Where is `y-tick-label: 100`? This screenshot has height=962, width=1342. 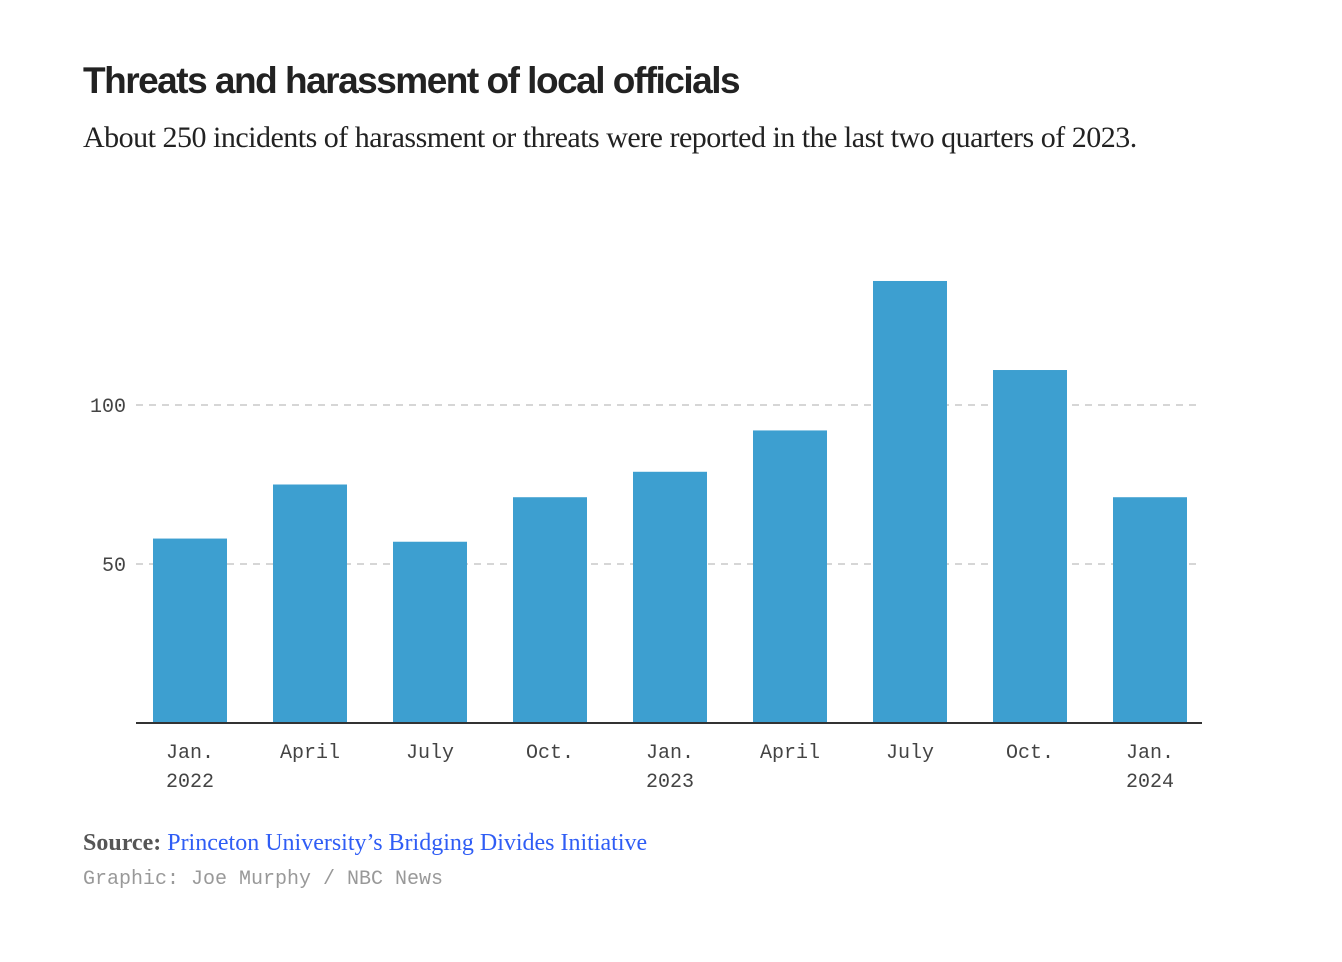 y-tick-label: 100 is located at coordinates (108, 407).